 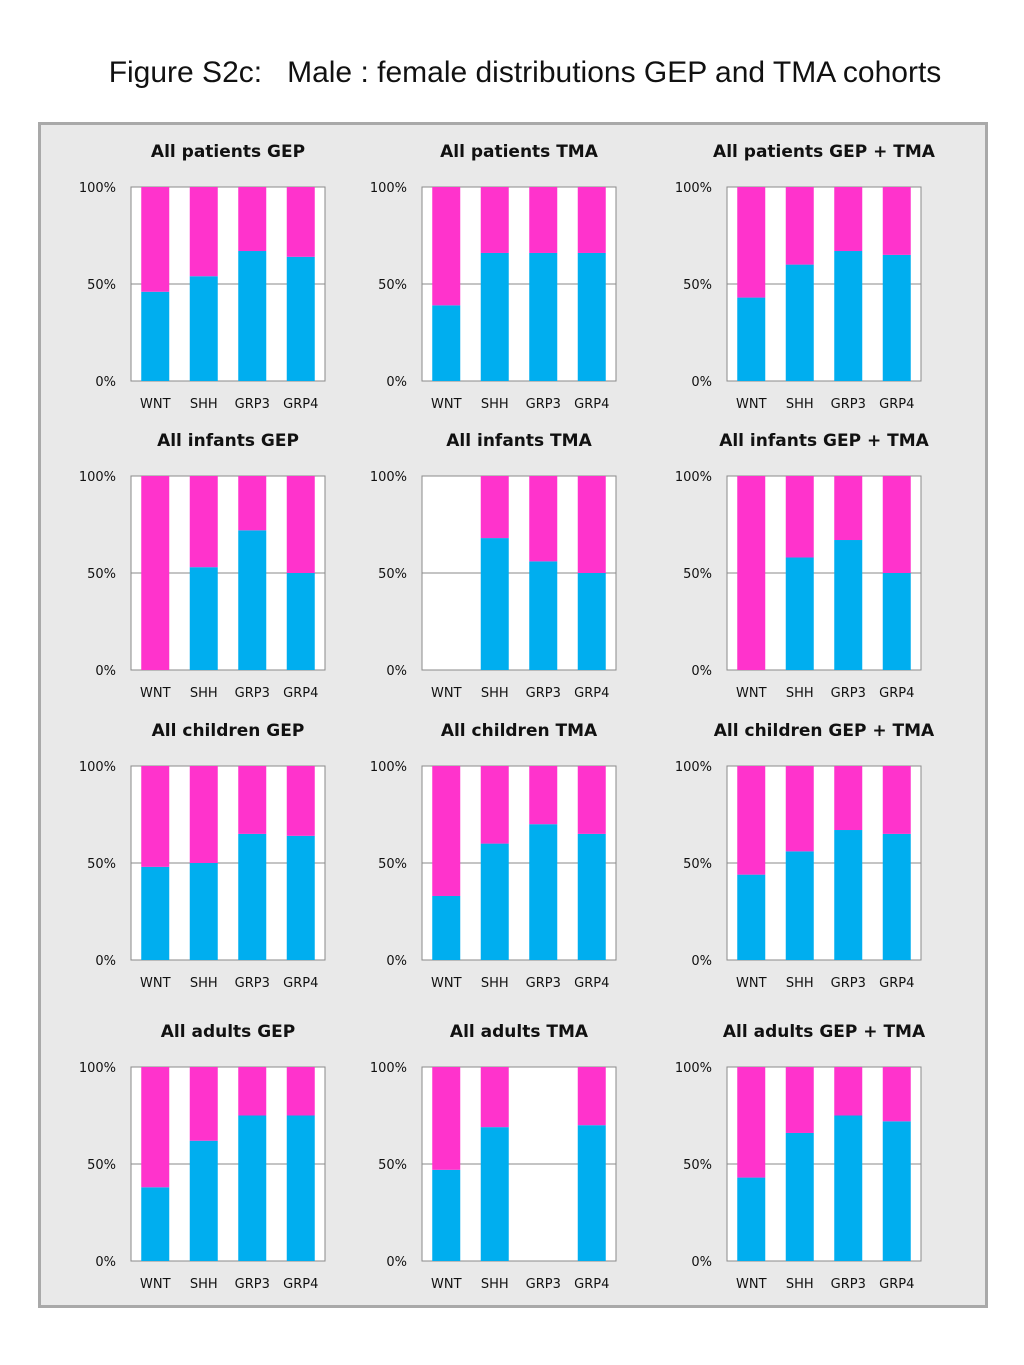 I want to click on chart-2-category-label: GRP4, so click(x=591, y=404).